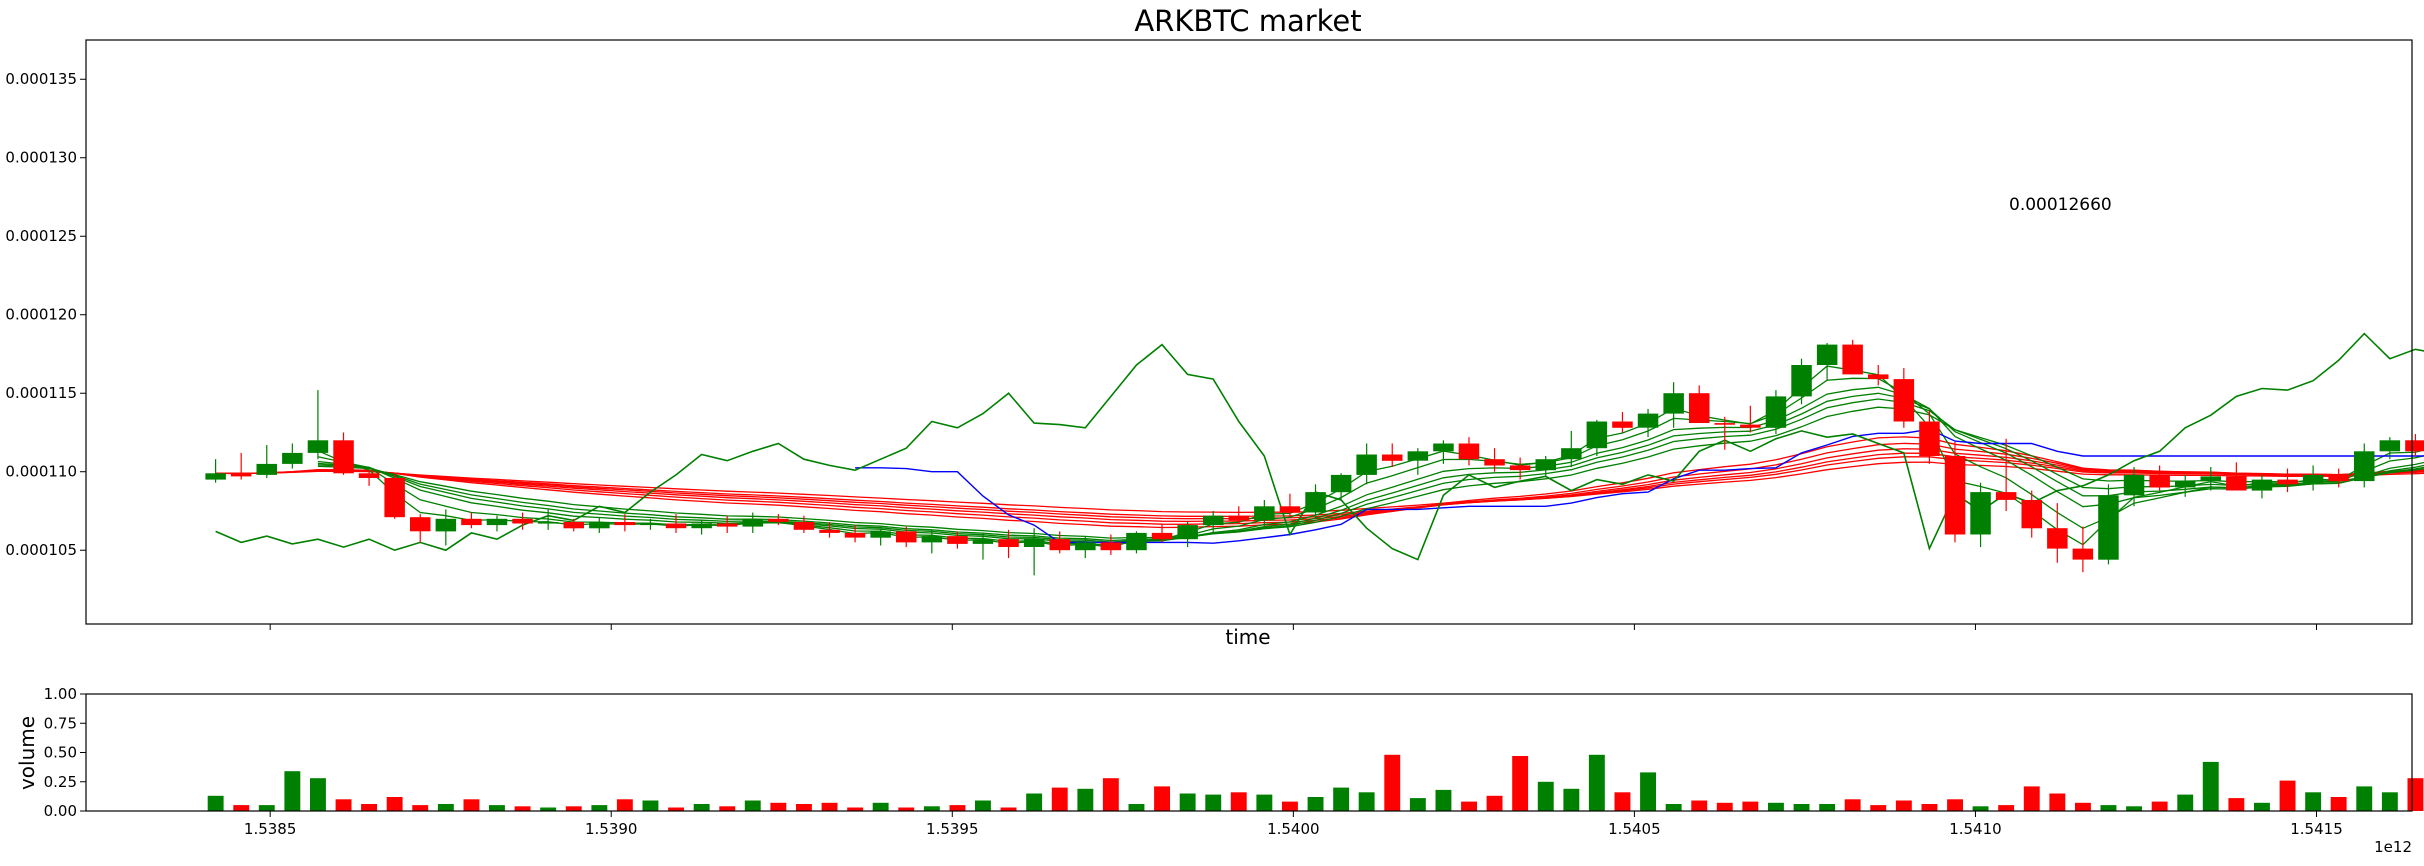 The image size is (2424, 866). Describe the element at coordinates (1319, 487) in the screenshot. I see `ema-slow-60-line` at that location.